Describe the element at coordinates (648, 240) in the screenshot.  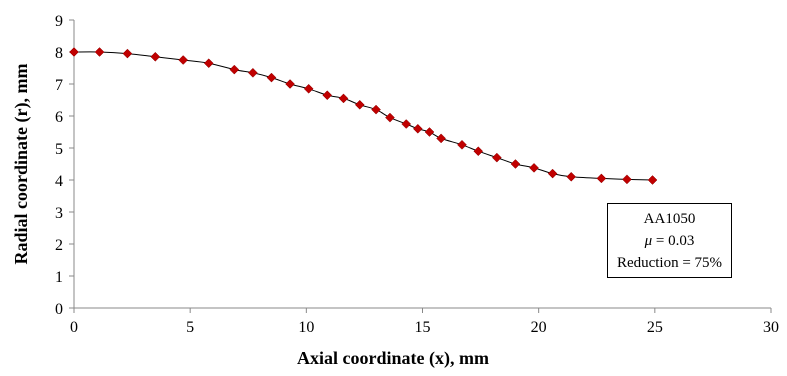
I see `mu-symbol: μ` at that location.